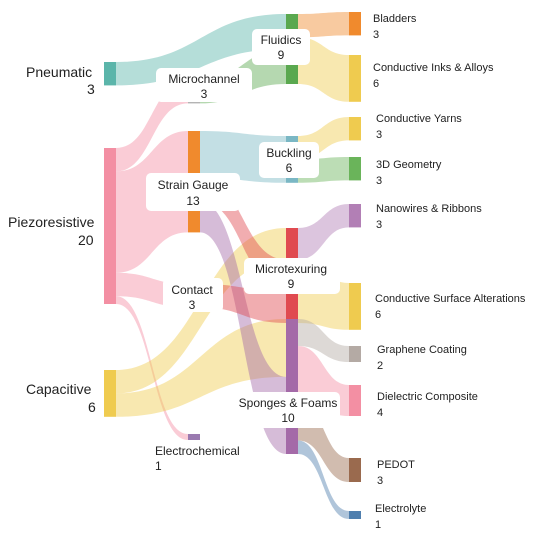 The height and width of the screenshot is (537, 550). What do you see at coordinates (323, 340) in the screenshot?
I see `link-sponges-graphene` at bounding box center [323, 340].